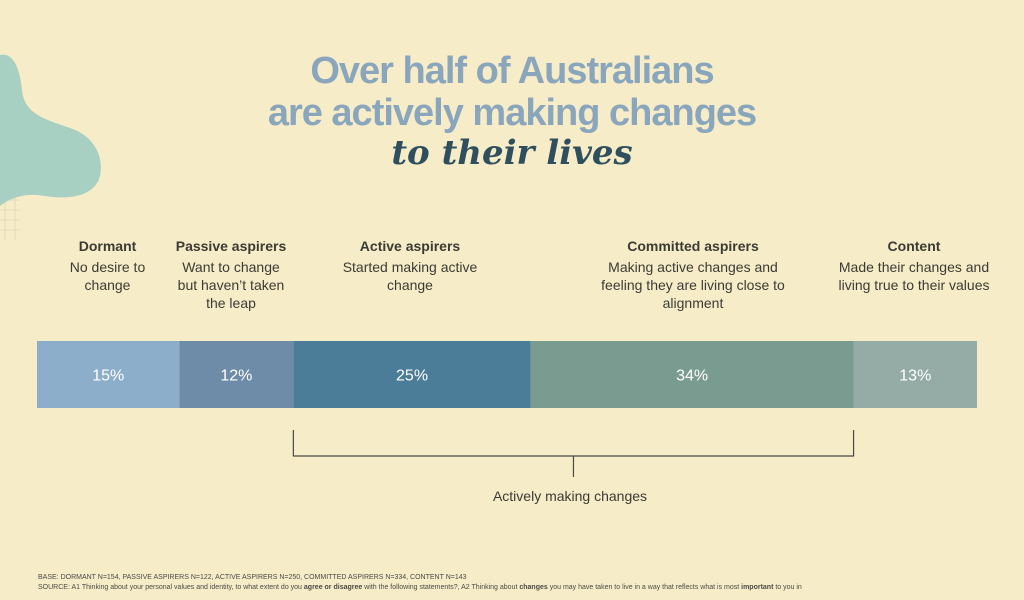  Describe the element at coordinates (410, 276) in the screenshot. I see `category-description: Started making active change` at that location.